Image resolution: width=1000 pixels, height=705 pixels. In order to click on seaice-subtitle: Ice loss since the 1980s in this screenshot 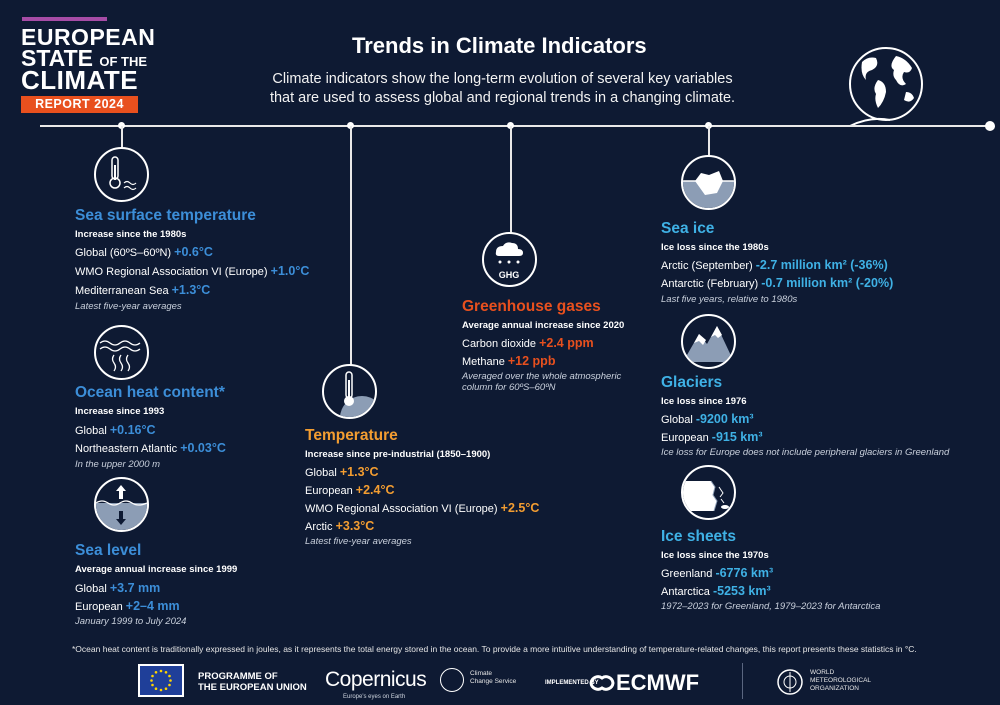, I will do `click(715, 247)`.